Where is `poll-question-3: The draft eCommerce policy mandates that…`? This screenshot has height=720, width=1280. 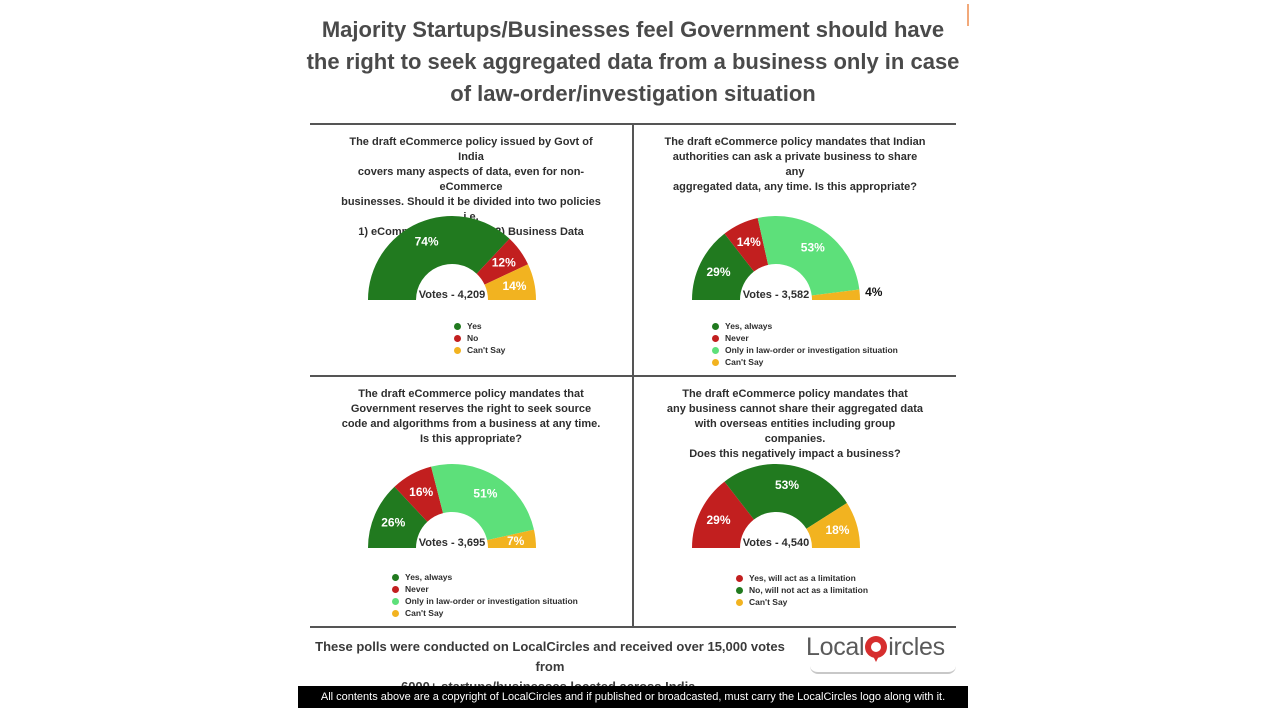
poll-question-3: The draft eCommerce policy mandates that… is located at coordinates (471, 416).